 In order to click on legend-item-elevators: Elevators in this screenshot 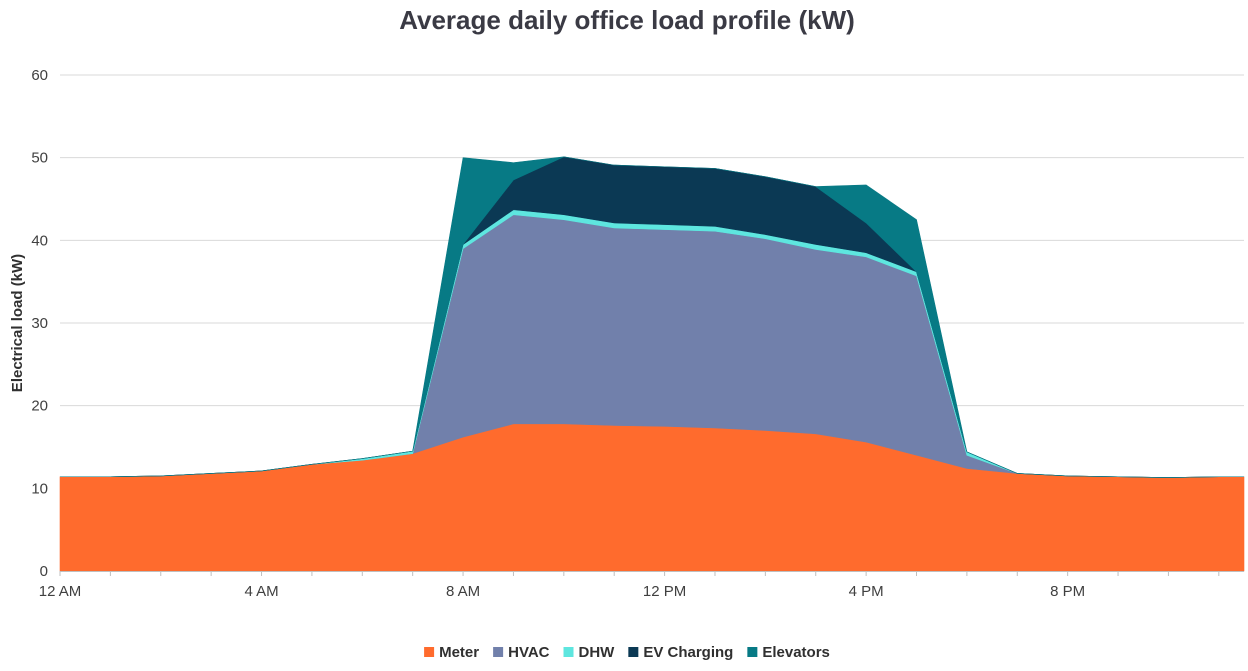, I will do `click(788, 652)`.